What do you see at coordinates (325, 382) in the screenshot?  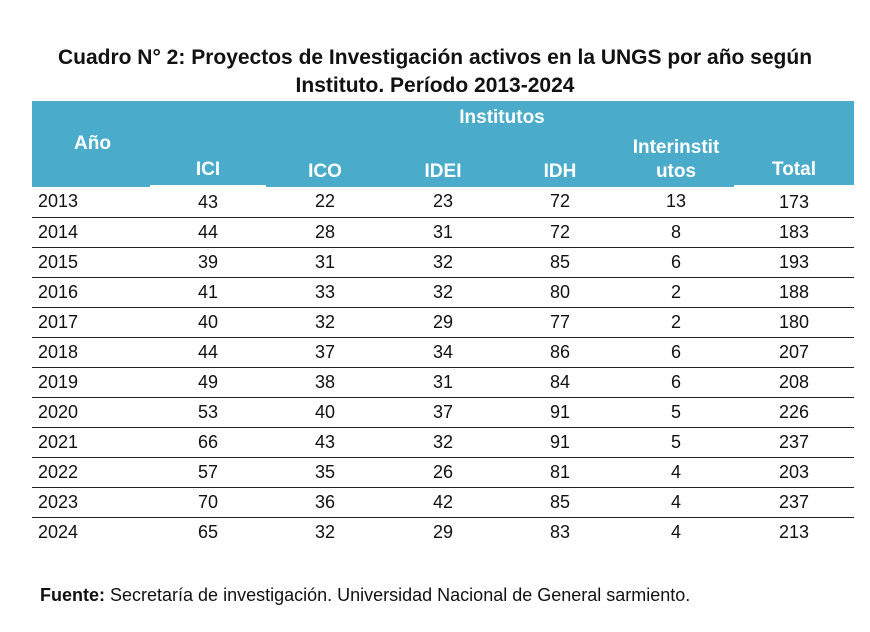 I see `cell-ico: 38` at bounding box center [325, 382].